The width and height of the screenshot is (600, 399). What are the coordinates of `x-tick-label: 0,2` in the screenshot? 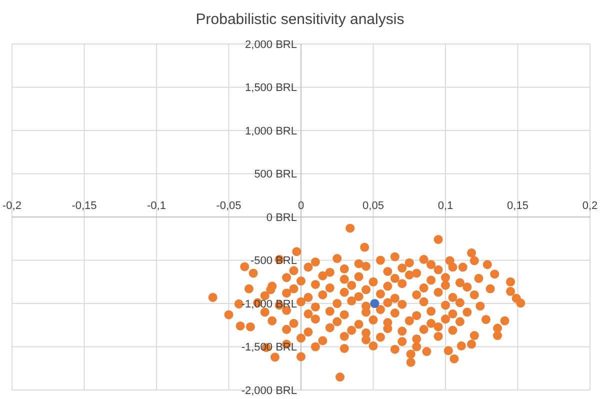 It's located at (590, 206).